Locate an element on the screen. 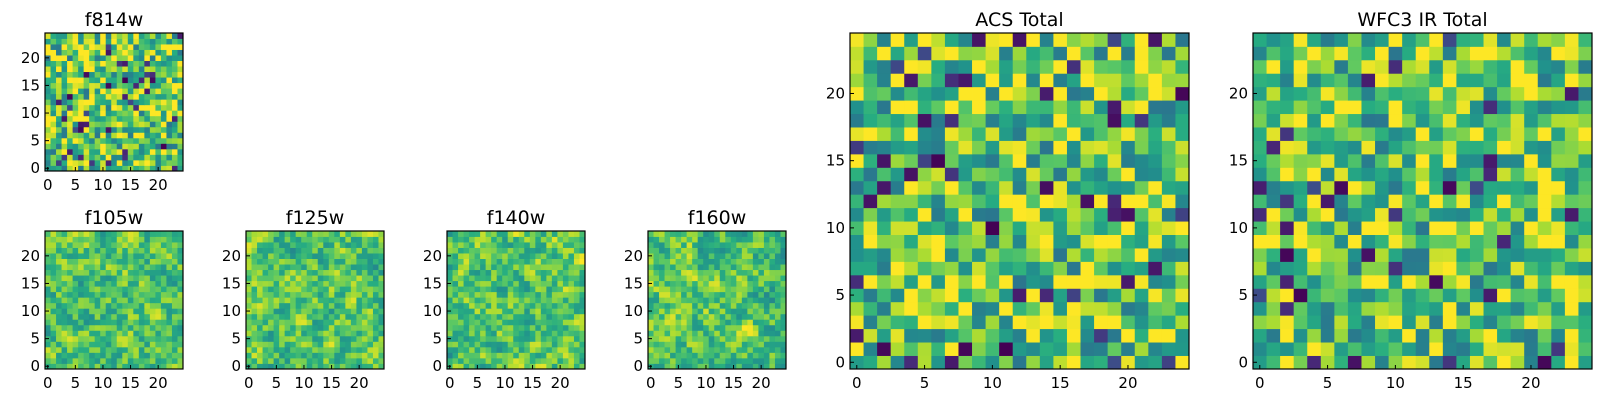 This screenshot has height=405, width=1600. y-tick-label: 20 is located at coordinates (30, 256).